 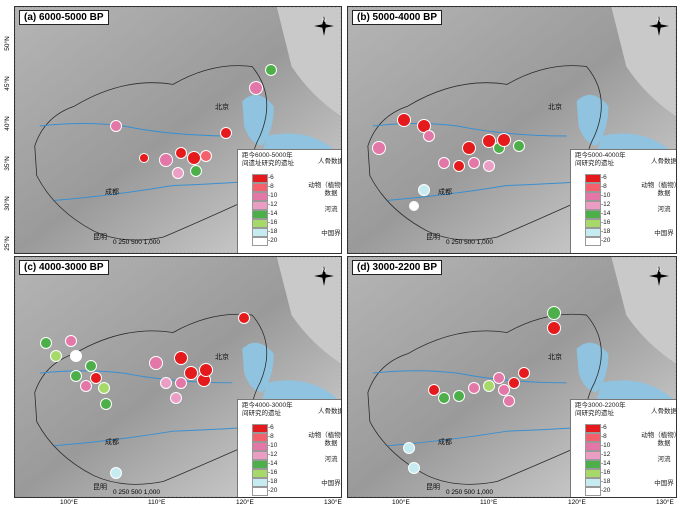 What do you see at coordinates (489, 502) in the screenshot?
I see `lon-label: 110°E` at bounding box center [489, 502].